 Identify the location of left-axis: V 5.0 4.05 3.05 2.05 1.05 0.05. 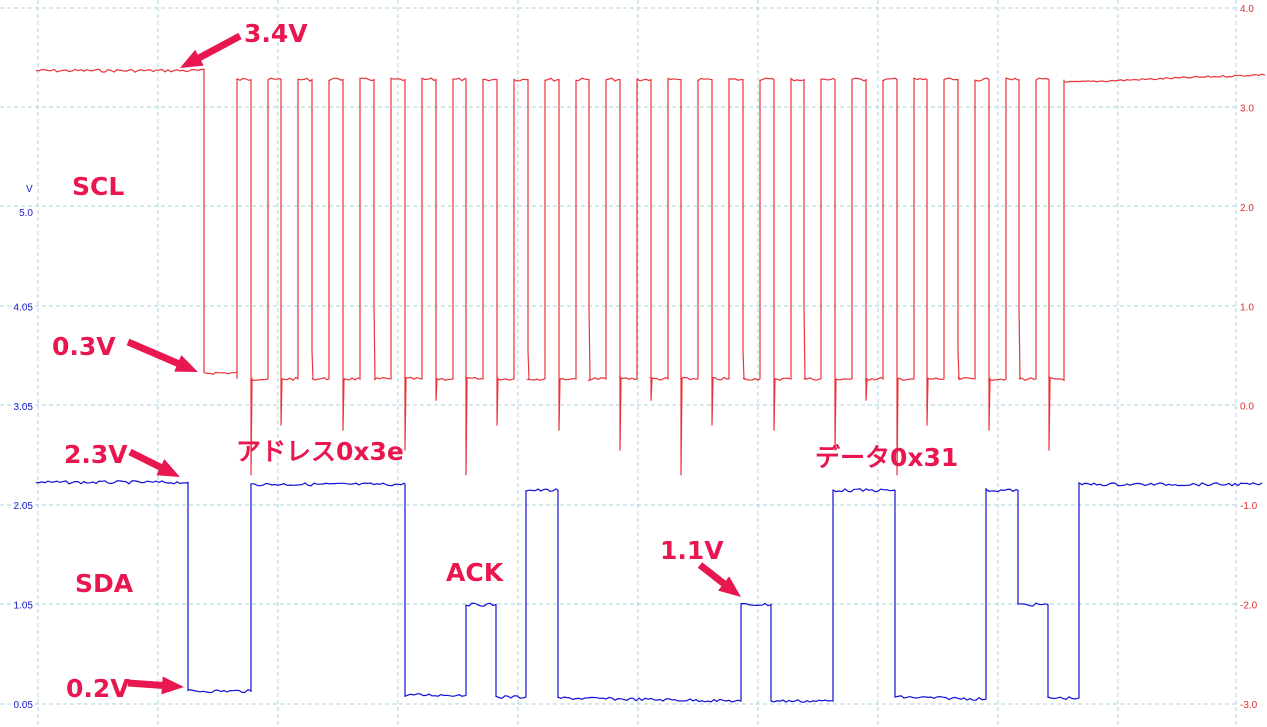
(24, 447).